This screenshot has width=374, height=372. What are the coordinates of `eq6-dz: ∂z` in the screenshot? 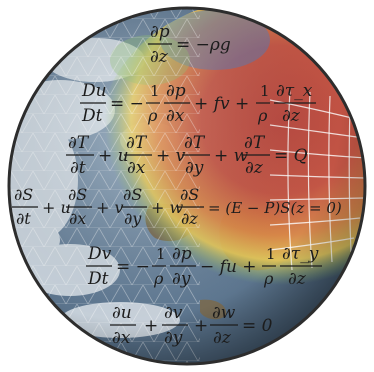 It's located at (222, 338).